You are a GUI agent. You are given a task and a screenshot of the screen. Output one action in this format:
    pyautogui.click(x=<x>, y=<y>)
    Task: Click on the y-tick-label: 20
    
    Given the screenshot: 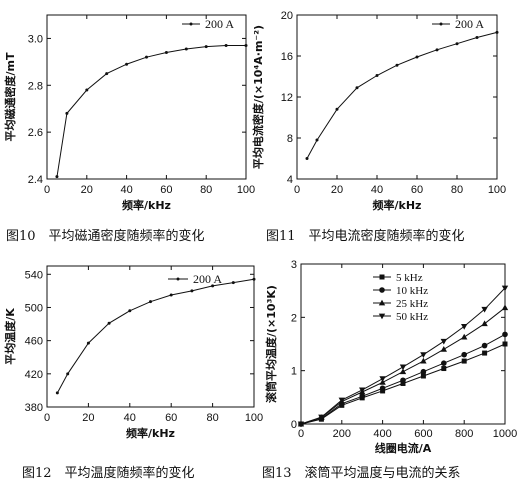 What is the action you would take?
    pyautogui.click(x=287, y=16)
    